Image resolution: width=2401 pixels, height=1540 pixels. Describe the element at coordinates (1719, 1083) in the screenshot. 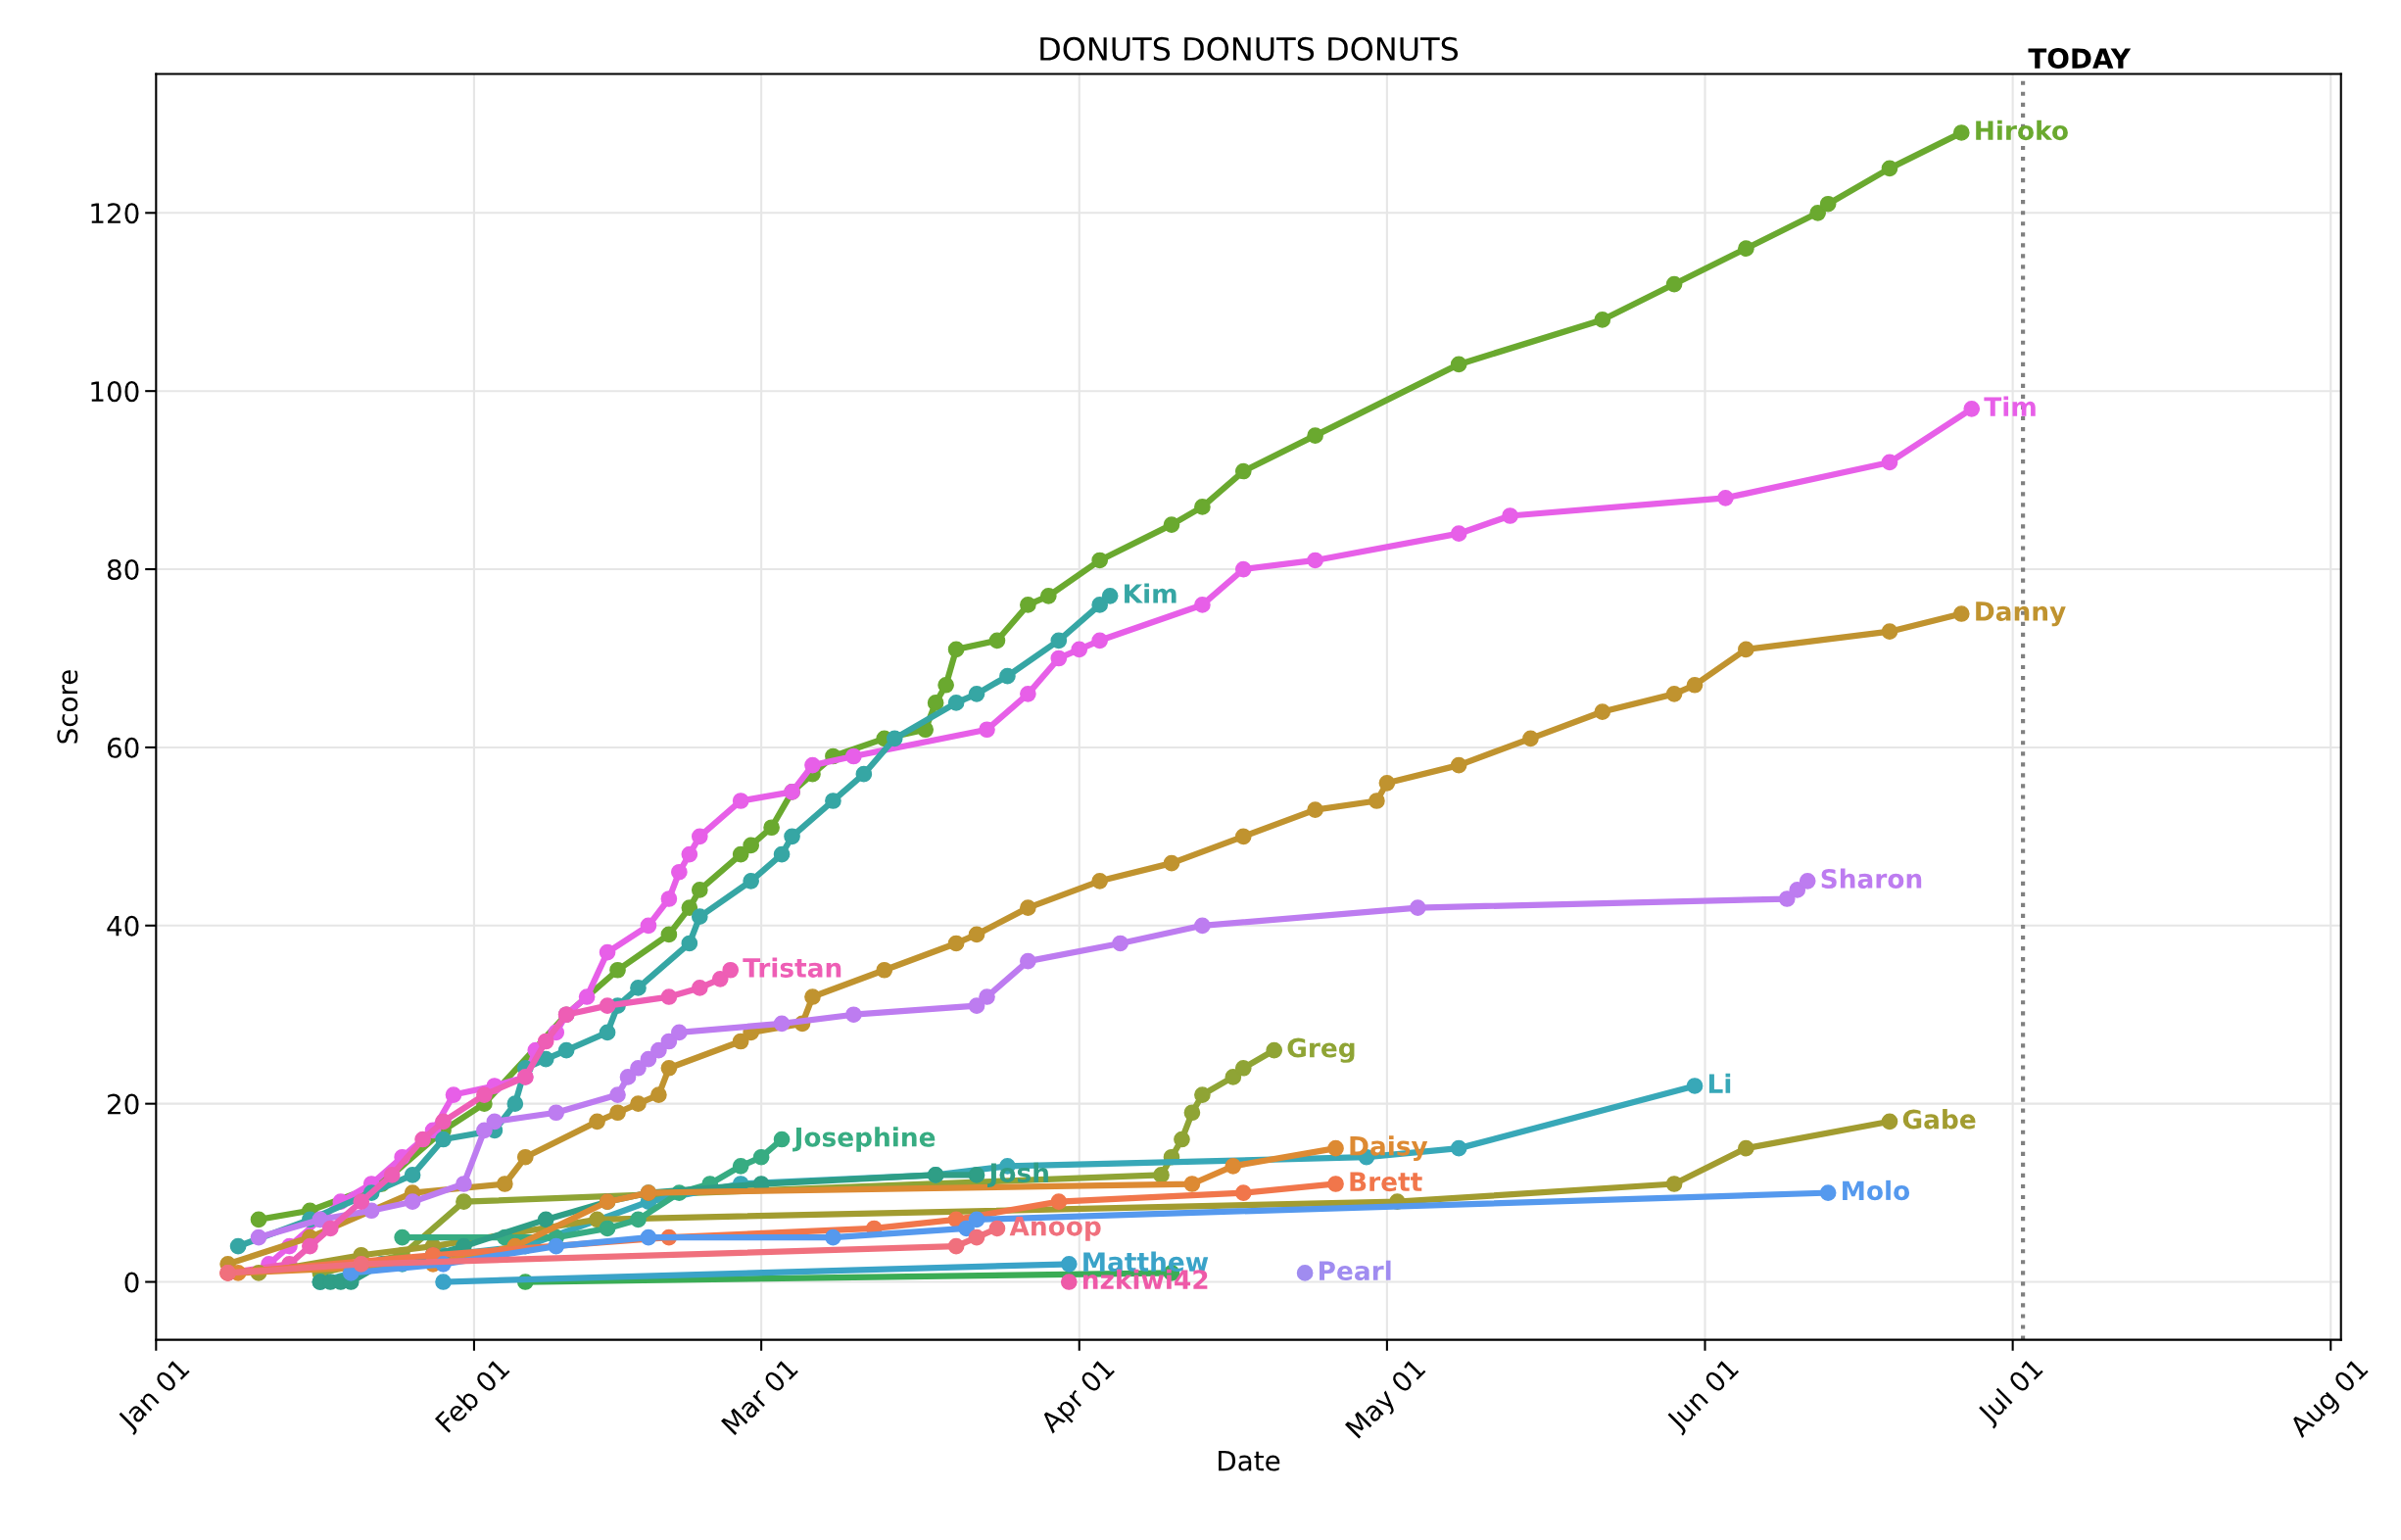

I see `series-label: Li` at that location.